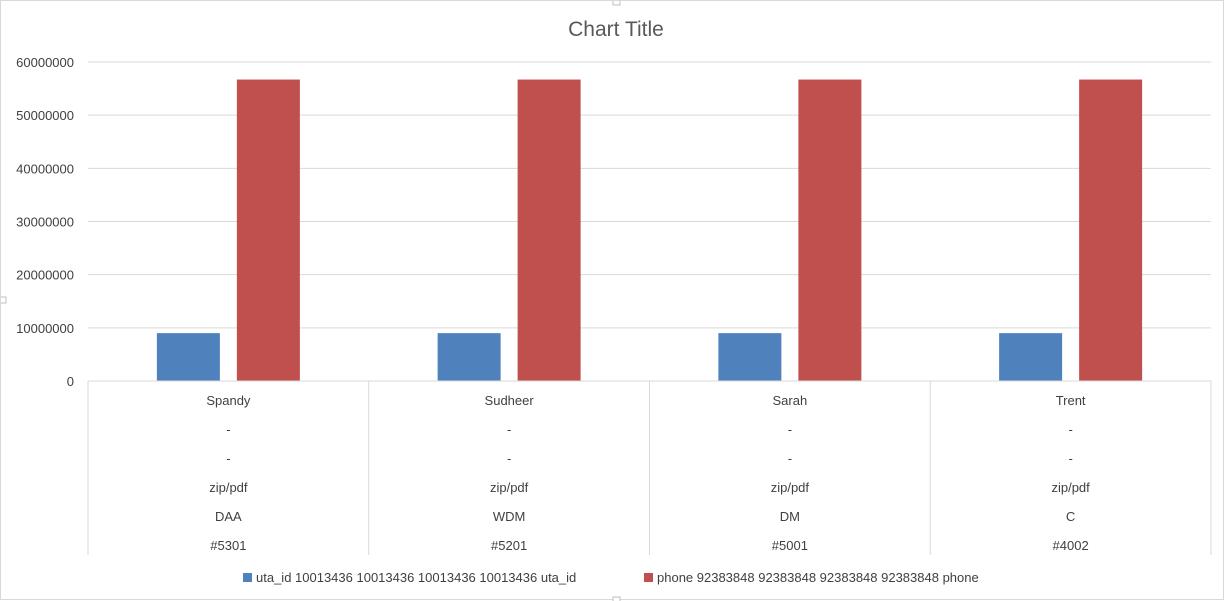 This screenshot has width=1224, height=601. What do you see at coordinates (510, 400) in the screenshot?
I see `category-label: Sudheer` at bounding box center [510, 400].